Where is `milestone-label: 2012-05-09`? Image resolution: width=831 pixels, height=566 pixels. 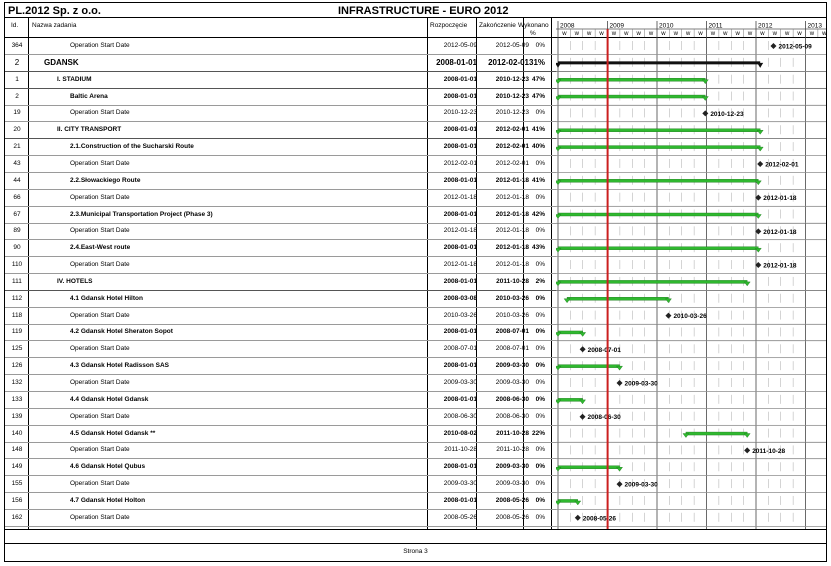 milestone-label: 2012-05-09 is located at coordinates (795, 47).